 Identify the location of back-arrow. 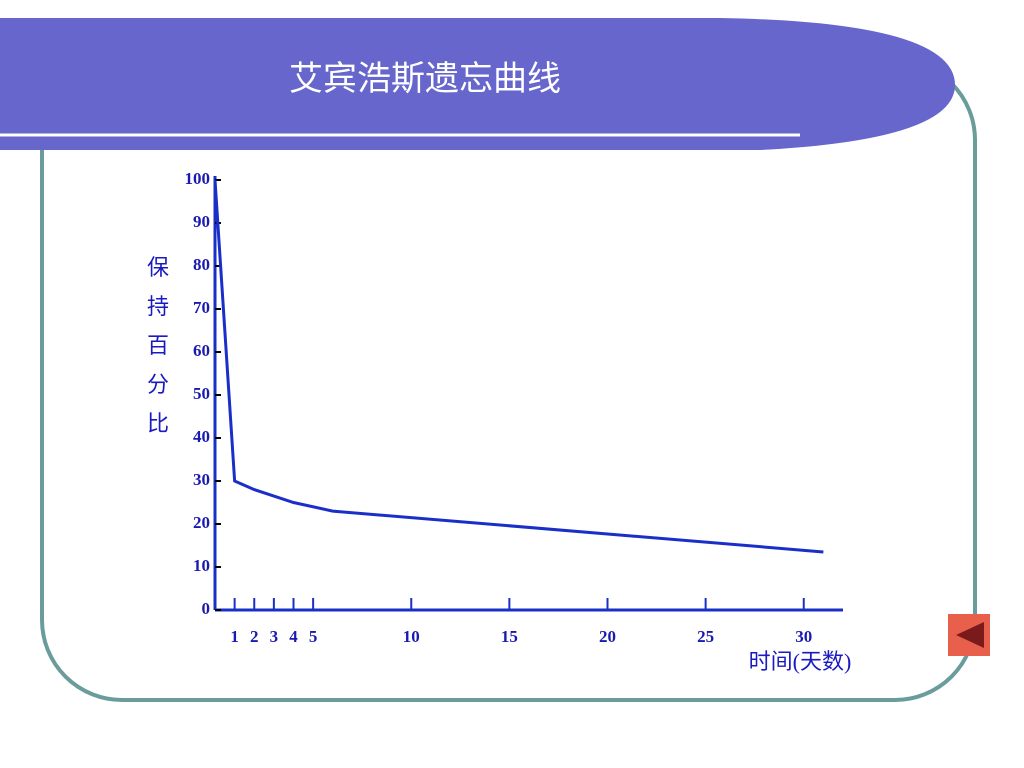
(970, 635).